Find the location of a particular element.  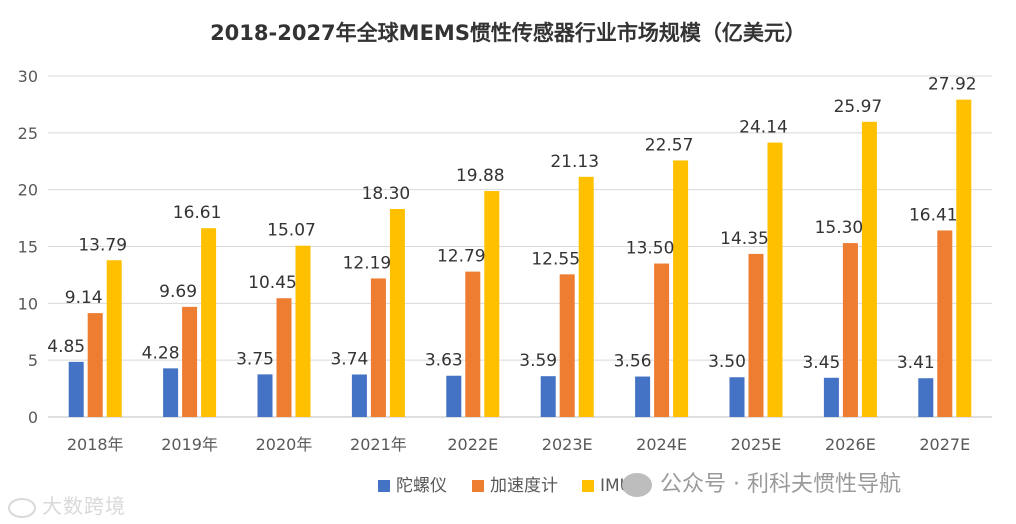

data-label: 21.13 is located at coordinates (574, 162).